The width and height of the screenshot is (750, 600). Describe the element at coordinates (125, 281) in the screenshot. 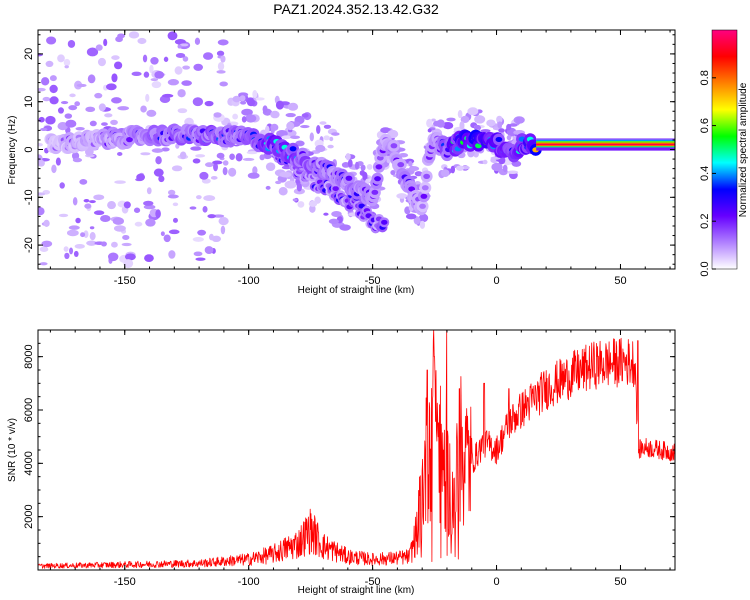

I see `spectrogram-x-tick-label: -150` at that location.